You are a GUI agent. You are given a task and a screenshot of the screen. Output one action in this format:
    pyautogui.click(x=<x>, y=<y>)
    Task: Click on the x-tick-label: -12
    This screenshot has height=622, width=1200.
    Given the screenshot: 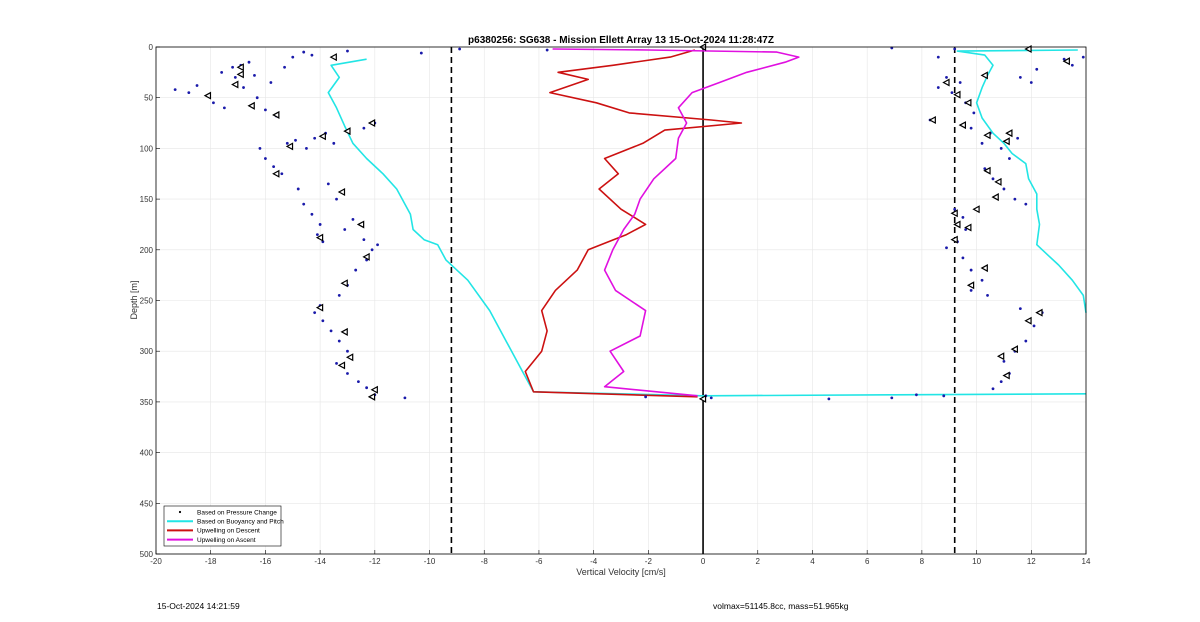 What is the action you would take?
    pyautogui.click(x=375, y=561)
    